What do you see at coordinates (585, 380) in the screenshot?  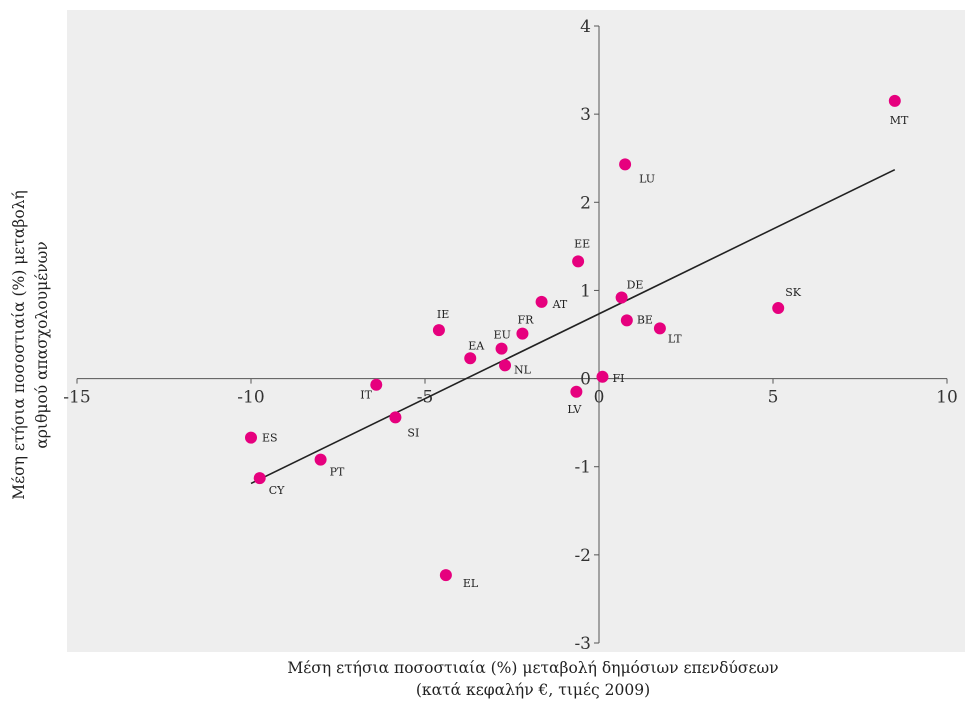 I see `y-tick-label: 0` at bounding box center [585, 380].